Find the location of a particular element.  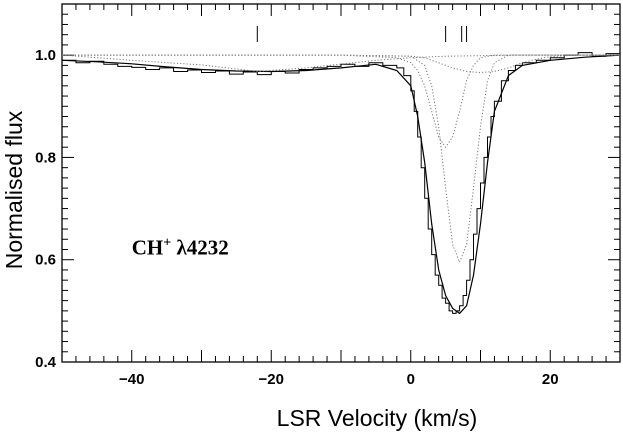

y-tick-label: 0.8 is located at coordinates (45, 157).